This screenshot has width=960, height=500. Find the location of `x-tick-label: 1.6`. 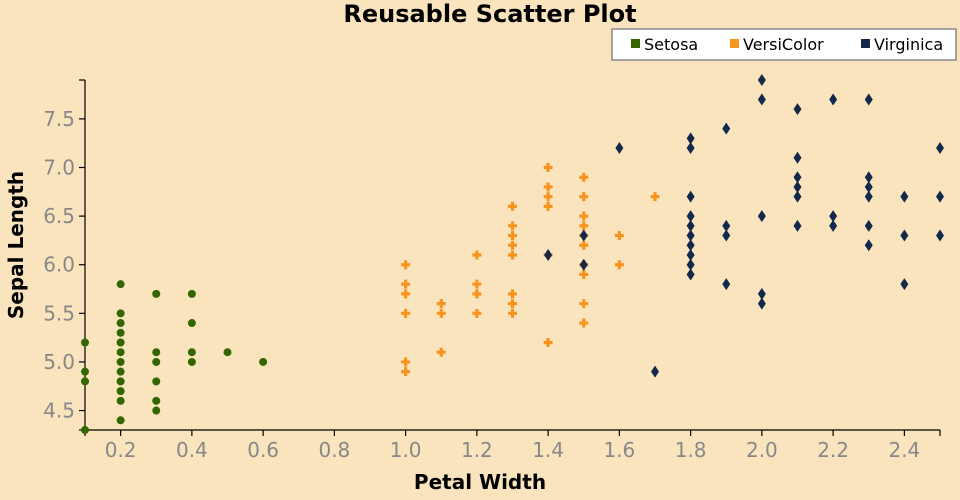

x-tick-label: 1.6 is located at coordinates (619, 450).